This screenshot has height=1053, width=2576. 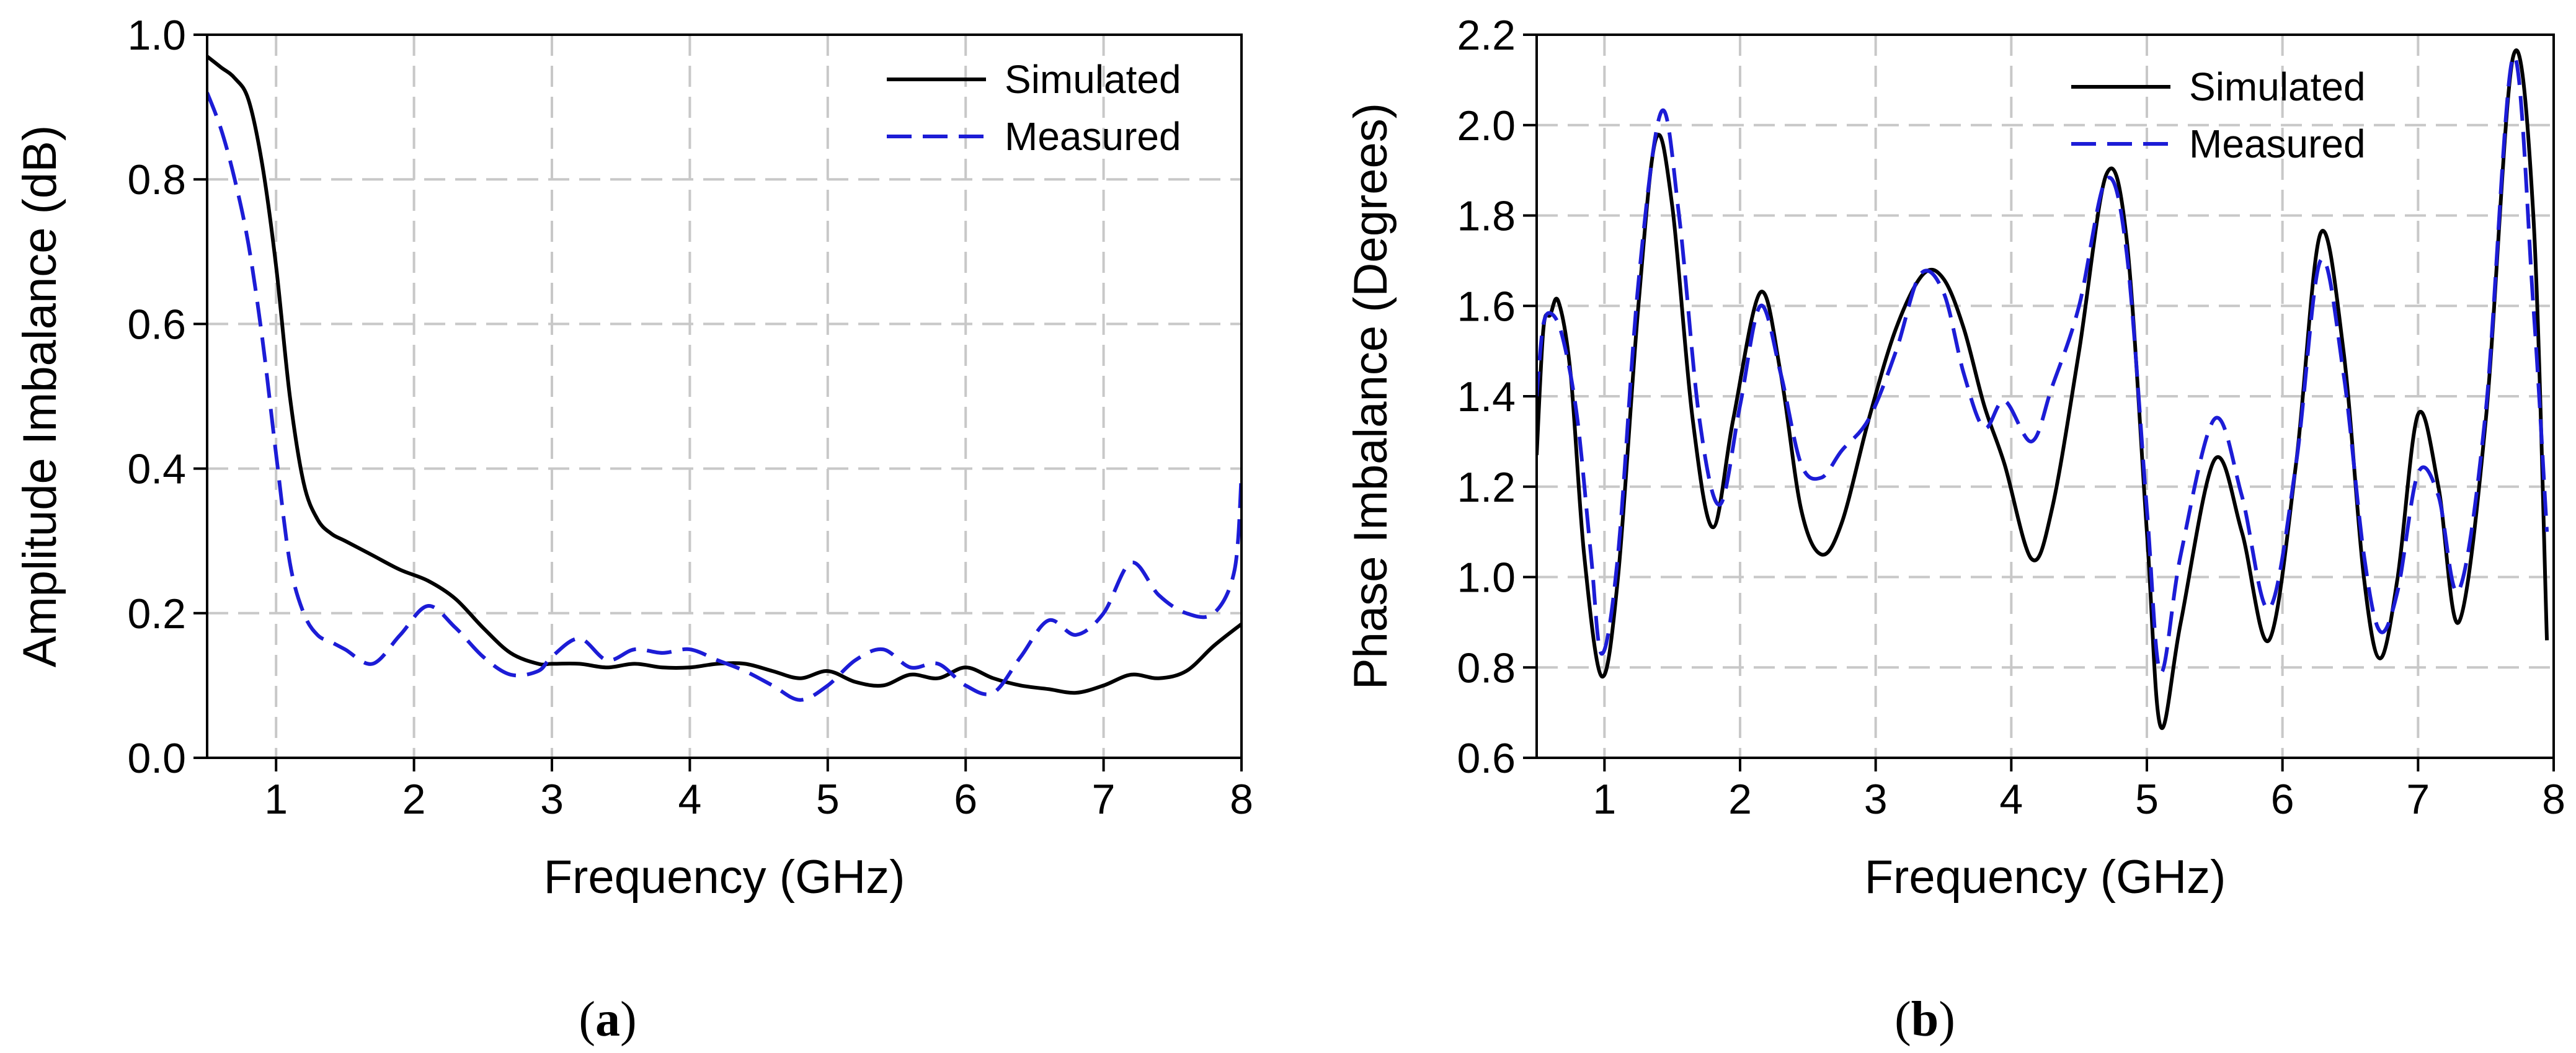 What do you see at coordinates (1486, 125) in the screenshot?
I see `y-tick-label: 2.0` at bounding box center [1486, 125].